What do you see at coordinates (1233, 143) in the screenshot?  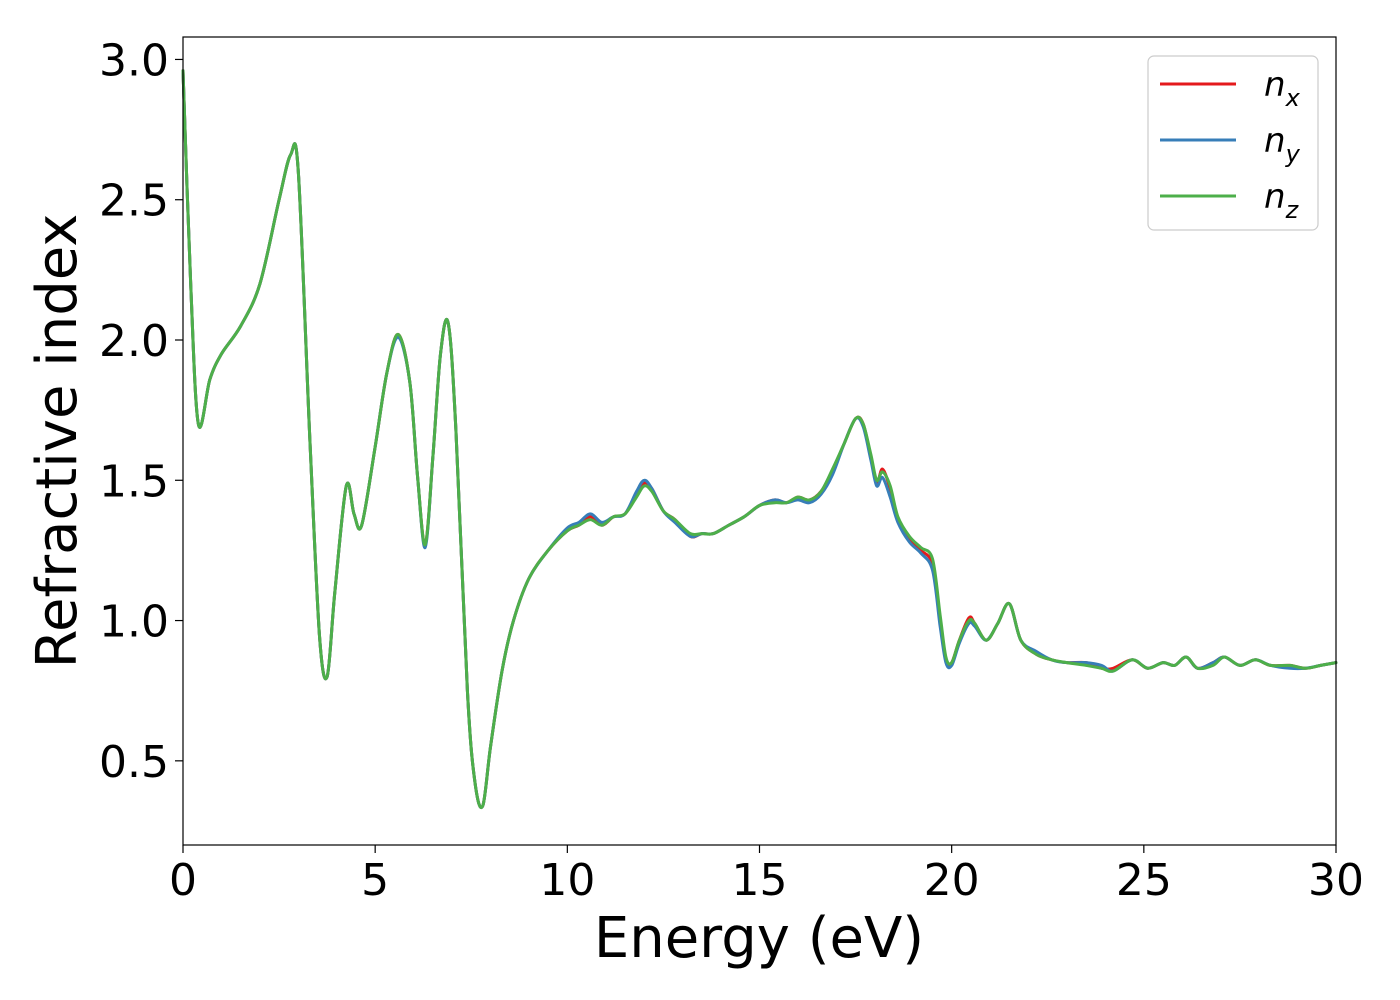 I see `legend-box` at bounding box center [1233, 143].